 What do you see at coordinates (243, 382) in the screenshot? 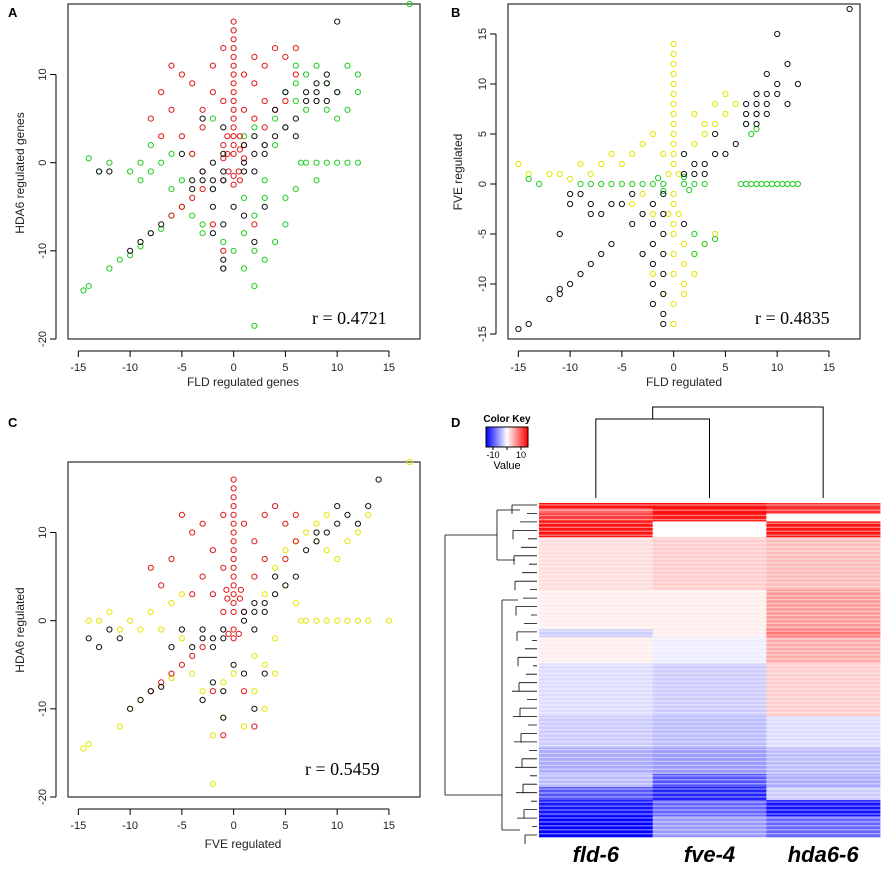
I see `x-axis-label-a: FLD regulated genes` at bounding box center [243, 382].